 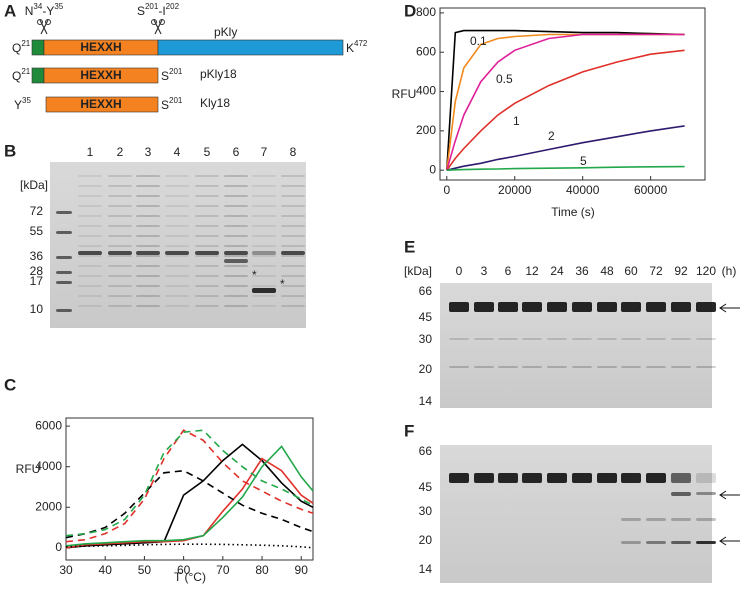 What do you see at coordinates (106, 570) in the screenshot?
I see `x-tick-label: 40` at bounding box center [106, 570].